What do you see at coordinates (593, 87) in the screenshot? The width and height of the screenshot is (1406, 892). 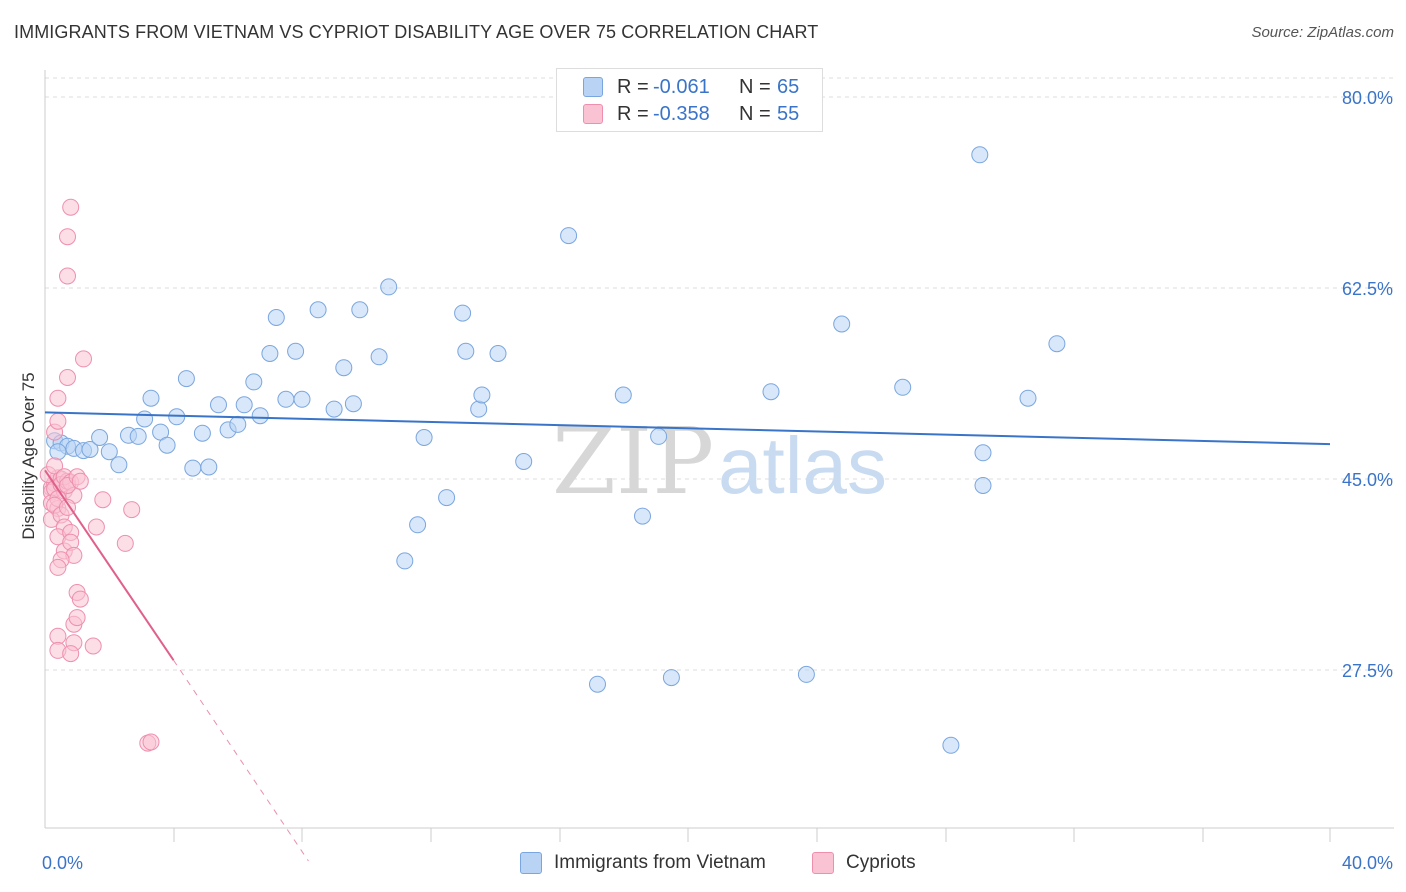 I see `legend-swatch-vietnam` at bounding box center [593, 87].